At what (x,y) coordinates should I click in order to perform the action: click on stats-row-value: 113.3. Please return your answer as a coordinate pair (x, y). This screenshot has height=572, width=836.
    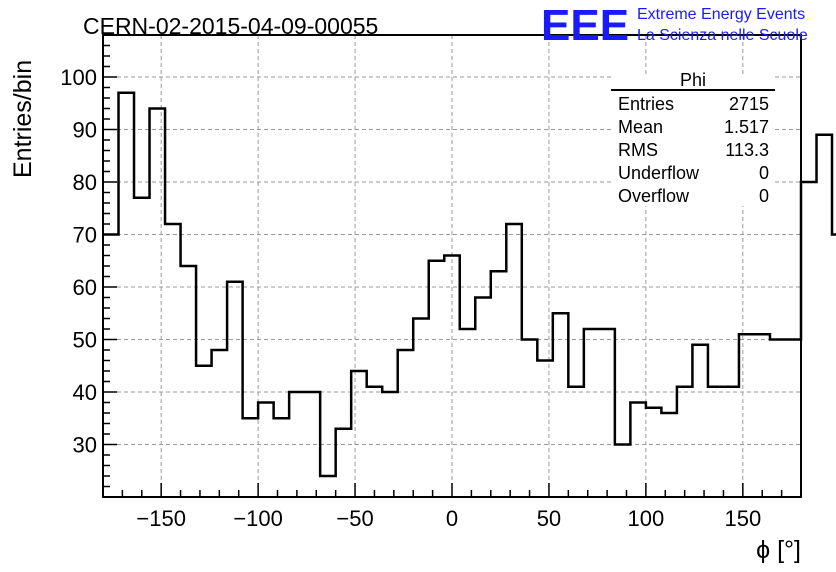
    Looking at the image, I should click on (747, 150).